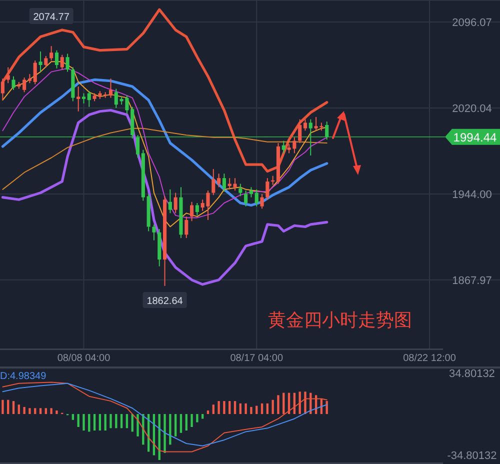  What do you see at coordinates (165, 301) in the screenshot?
I see `annotation: 1862.64` at bounding box center [165, 301].